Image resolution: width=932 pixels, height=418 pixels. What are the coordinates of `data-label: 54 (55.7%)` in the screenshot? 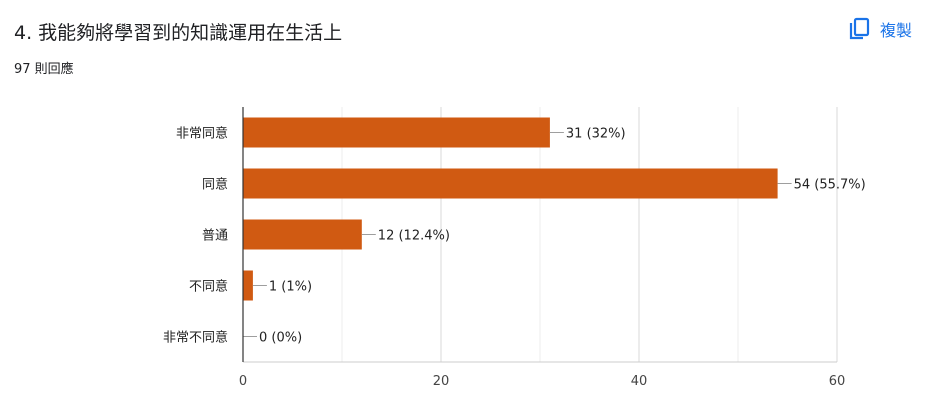 It's located at (830, 185).